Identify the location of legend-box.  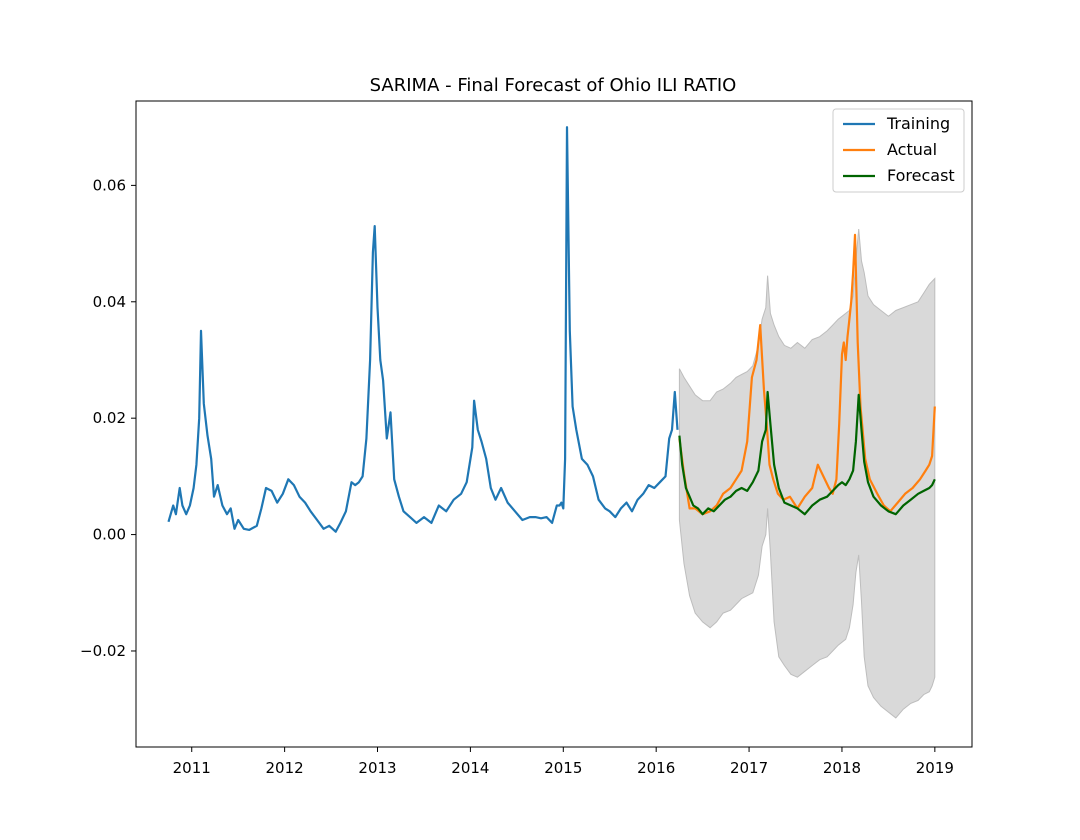
(898, 150).